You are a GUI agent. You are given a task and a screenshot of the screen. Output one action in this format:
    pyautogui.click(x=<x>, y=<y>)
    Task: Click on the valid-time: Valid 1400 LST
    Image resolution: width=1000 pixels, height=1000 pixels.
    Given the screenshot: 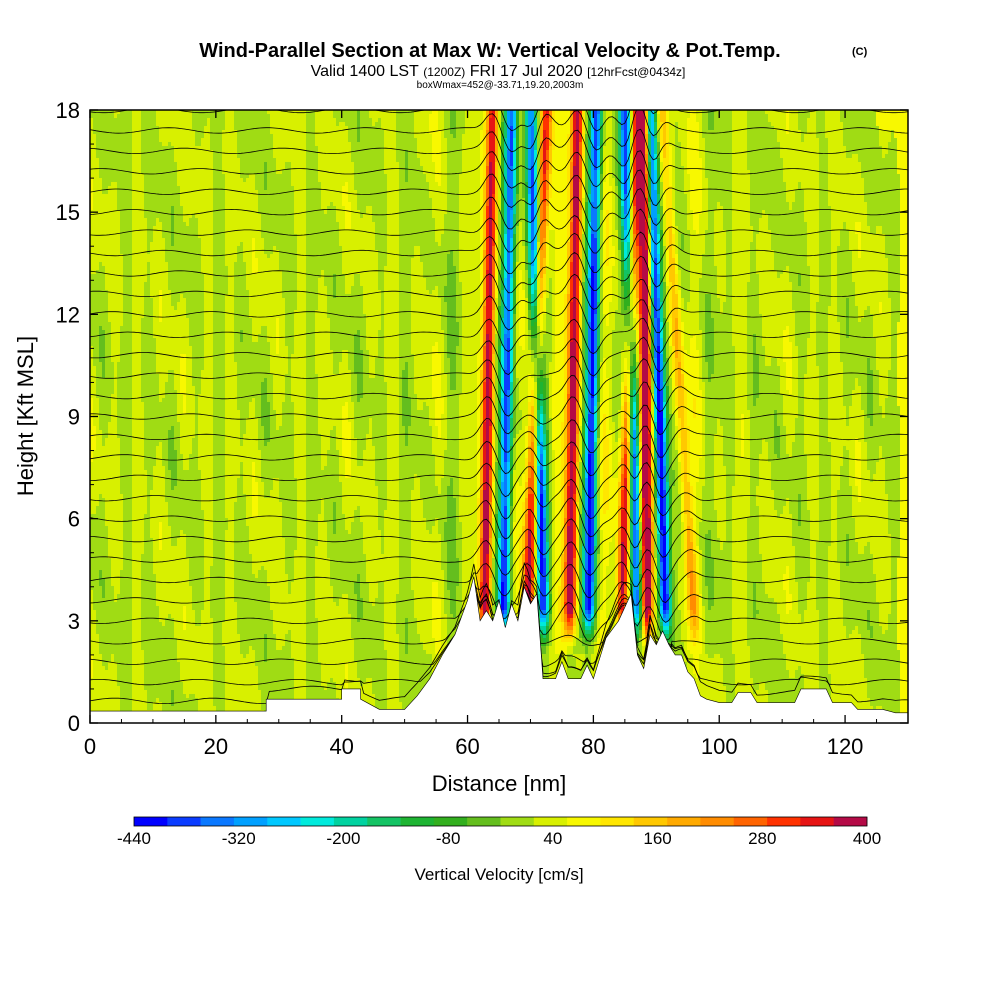 What is the action you would take?
    pyautogui.click(x=365, y=71)
    